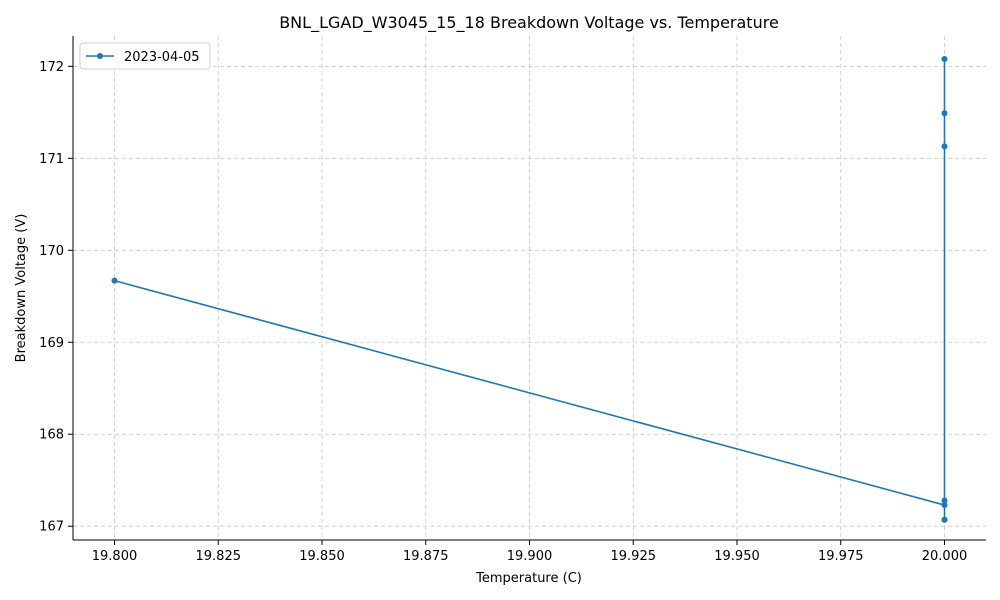  I want to click on x-tick-label: 19.825, so click(219, 556).